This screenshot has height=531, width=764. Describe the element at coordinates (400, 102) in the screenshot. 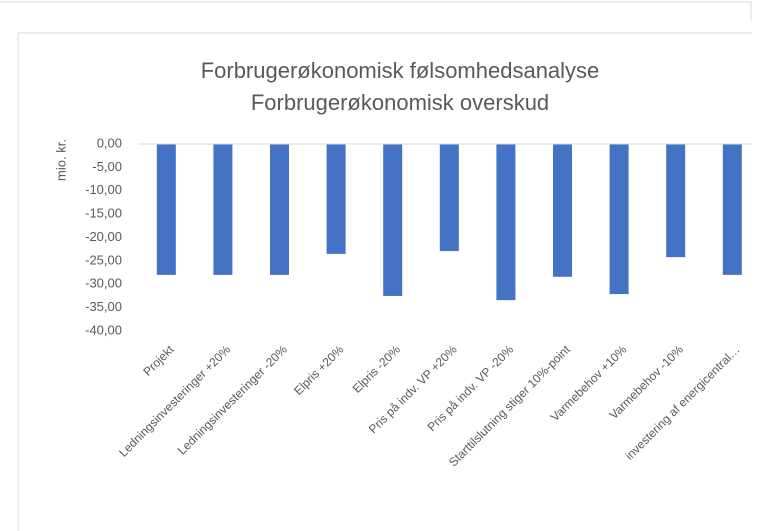

I see `chart-subtitle: Forbrugerøkonomisk overskud` at that location.